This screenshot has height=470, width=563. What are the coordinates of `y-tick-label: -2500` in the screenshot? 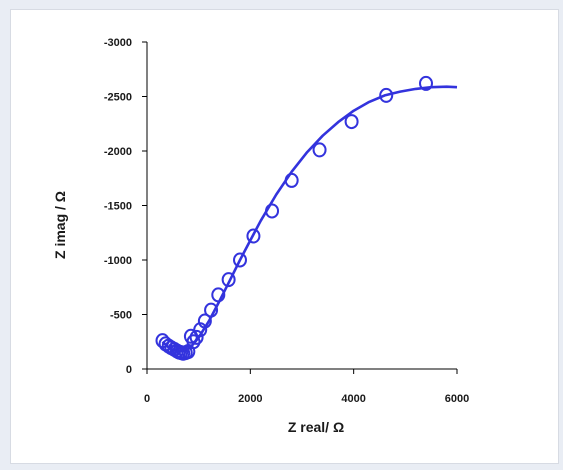 It's located at (118, 98).